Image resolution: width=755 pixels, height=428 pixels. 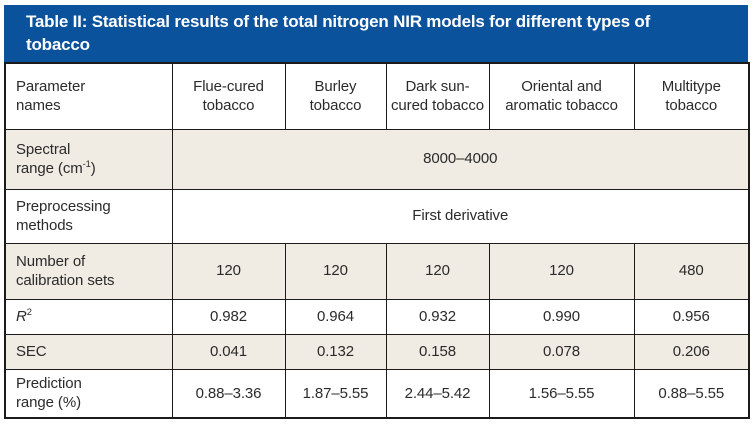 I want to click on value-cell-prediction-range: 0.88–5.55, so click(x=691, y=393).